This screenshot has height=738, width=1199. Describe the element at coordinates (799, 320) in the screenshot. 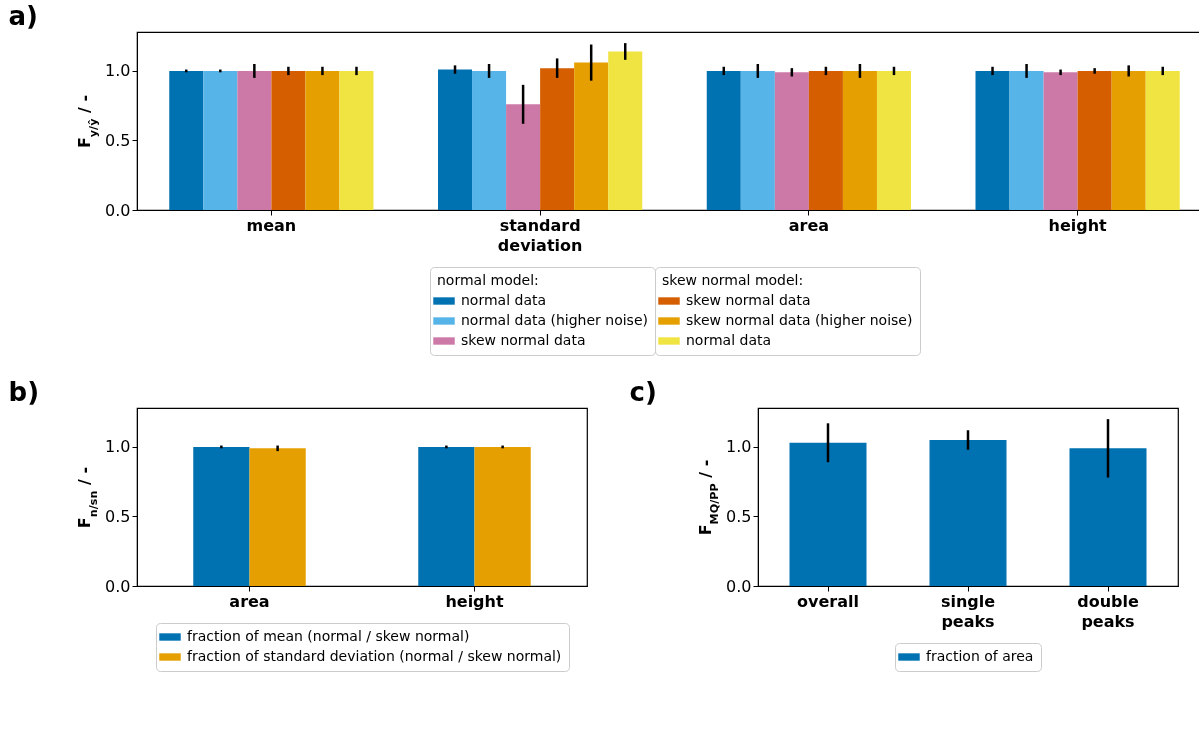

I see `legend-label: skew normal data (higher noise)` at that location.